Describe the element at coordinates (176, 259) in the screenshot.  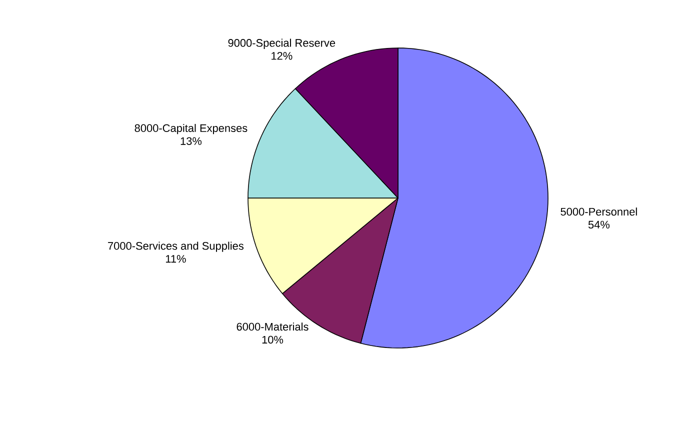
I see `data-label: 11%` at that location.